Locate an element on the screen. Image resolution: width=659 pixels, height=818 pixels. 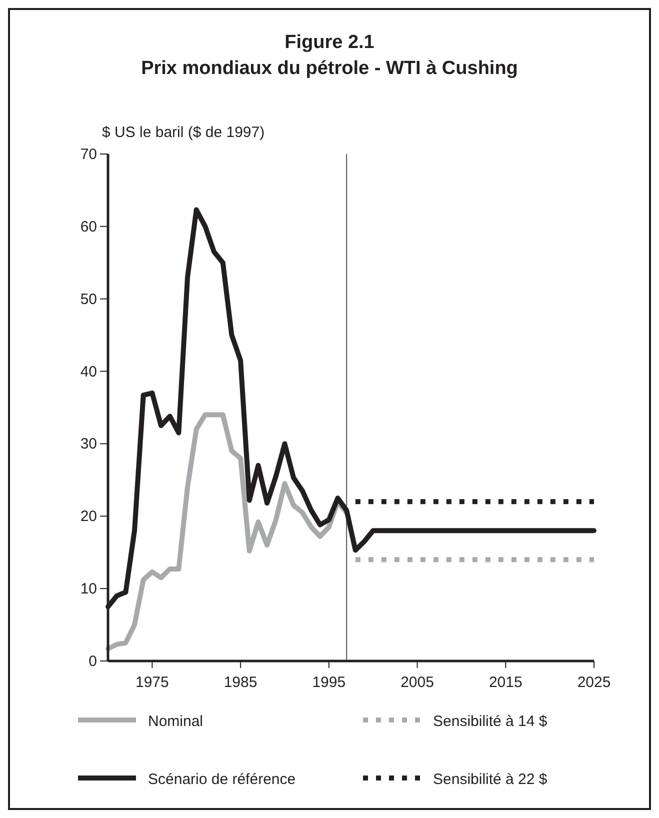
y-tick-label: 40 is located at coordinates (88, 371).